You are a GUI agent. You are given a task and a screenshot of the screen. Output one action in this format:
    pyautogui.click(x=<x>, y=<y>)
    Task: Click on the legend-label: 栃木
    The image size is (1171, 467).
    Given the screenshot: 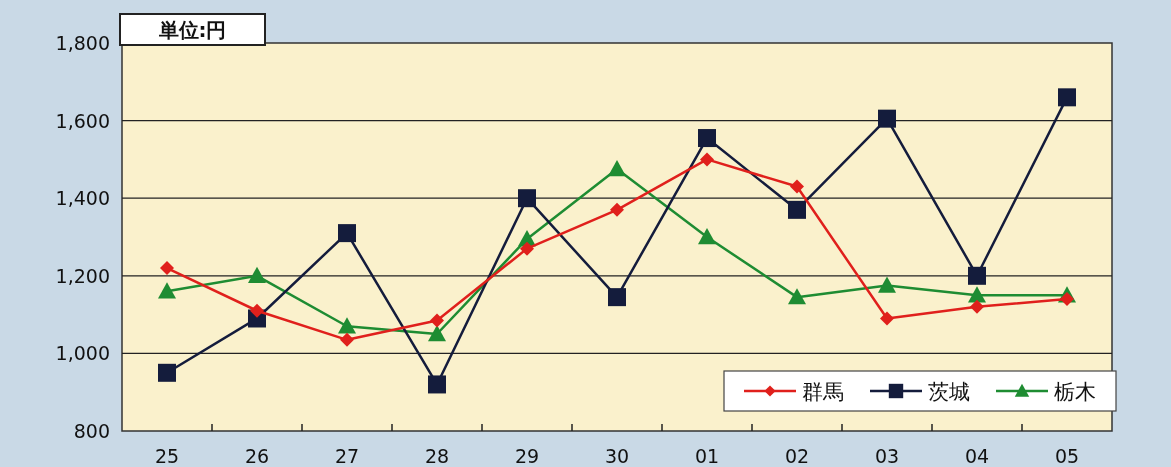 What is the action you would take?
    pyautogui.click(x=1075, y=392)
    